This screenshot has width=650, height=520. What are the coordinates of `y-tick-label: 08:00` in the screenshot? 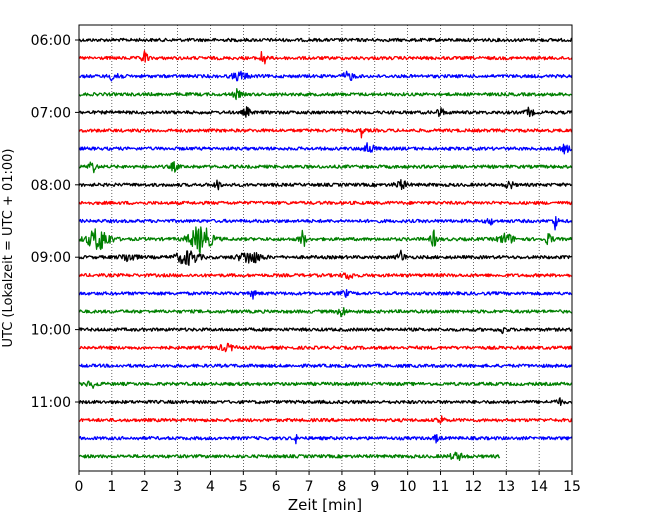 It's located at (51, 186).